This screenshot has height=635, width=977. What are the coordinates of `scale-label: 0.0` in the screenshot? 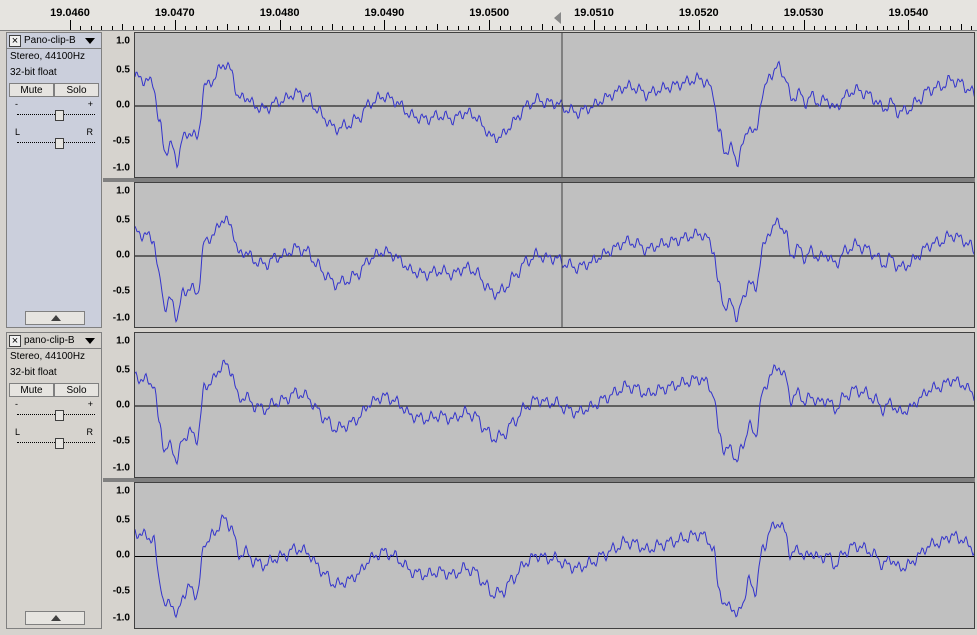 It's located at (123, 405).